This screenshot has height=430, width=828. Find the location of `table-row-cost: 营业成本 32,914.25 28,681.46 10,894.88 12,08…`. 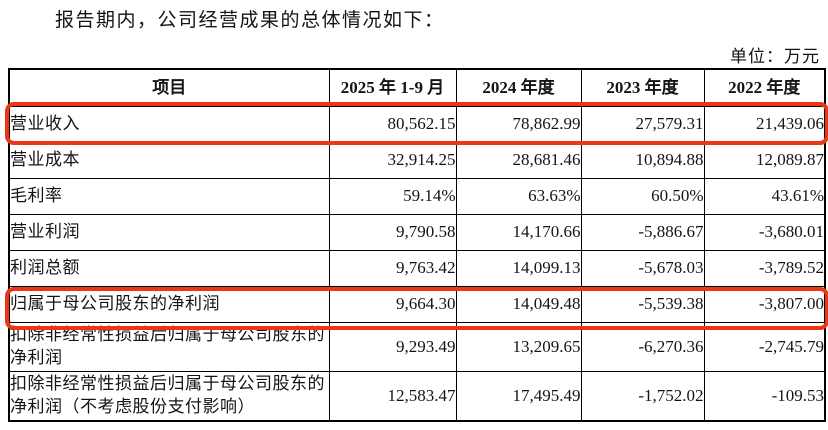

table-row-cost: 营业成本 32,914.25 28,681.46 10,894.88 12,08… is located at coordinates (417, 160).